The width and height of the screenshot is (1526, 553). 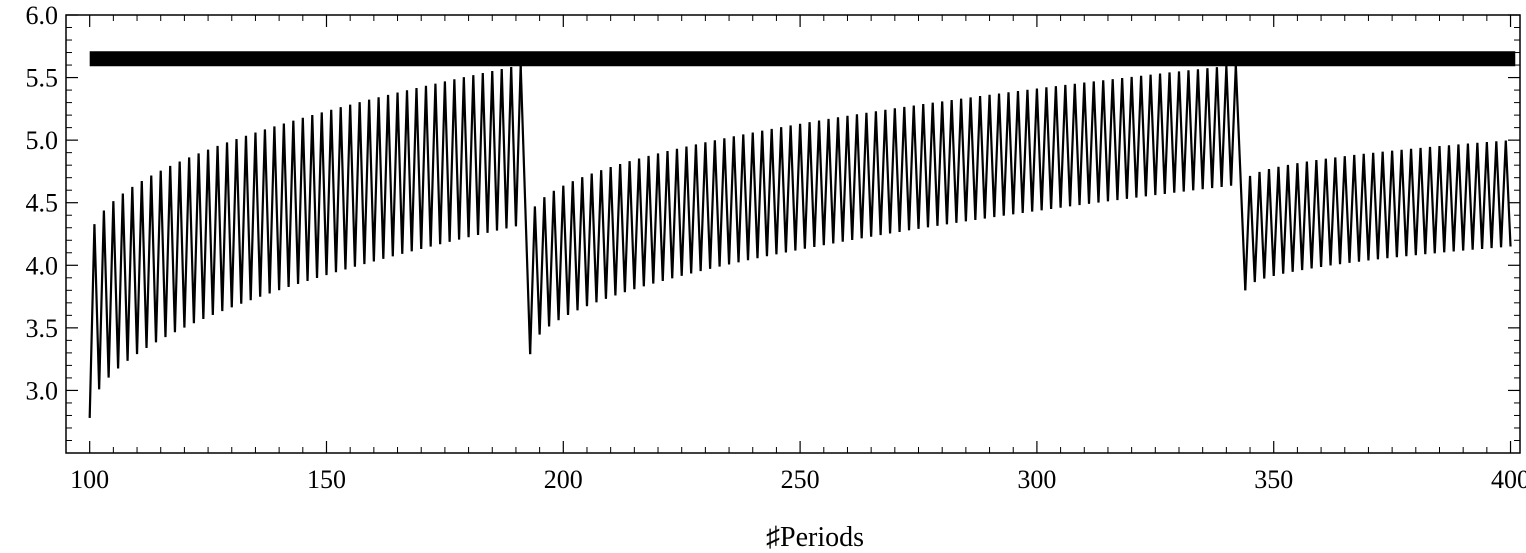 What do you see at coordinates (42, 390) in the screenshot?
I see `y-tick-label: 3.0` at bounding box center [42, 390].